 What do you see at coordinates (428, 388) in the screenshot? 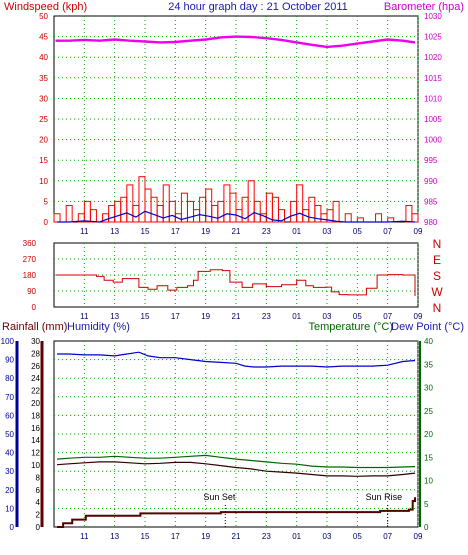
I see `temperature-tick-label: 30` at bounding box center [428, 388].